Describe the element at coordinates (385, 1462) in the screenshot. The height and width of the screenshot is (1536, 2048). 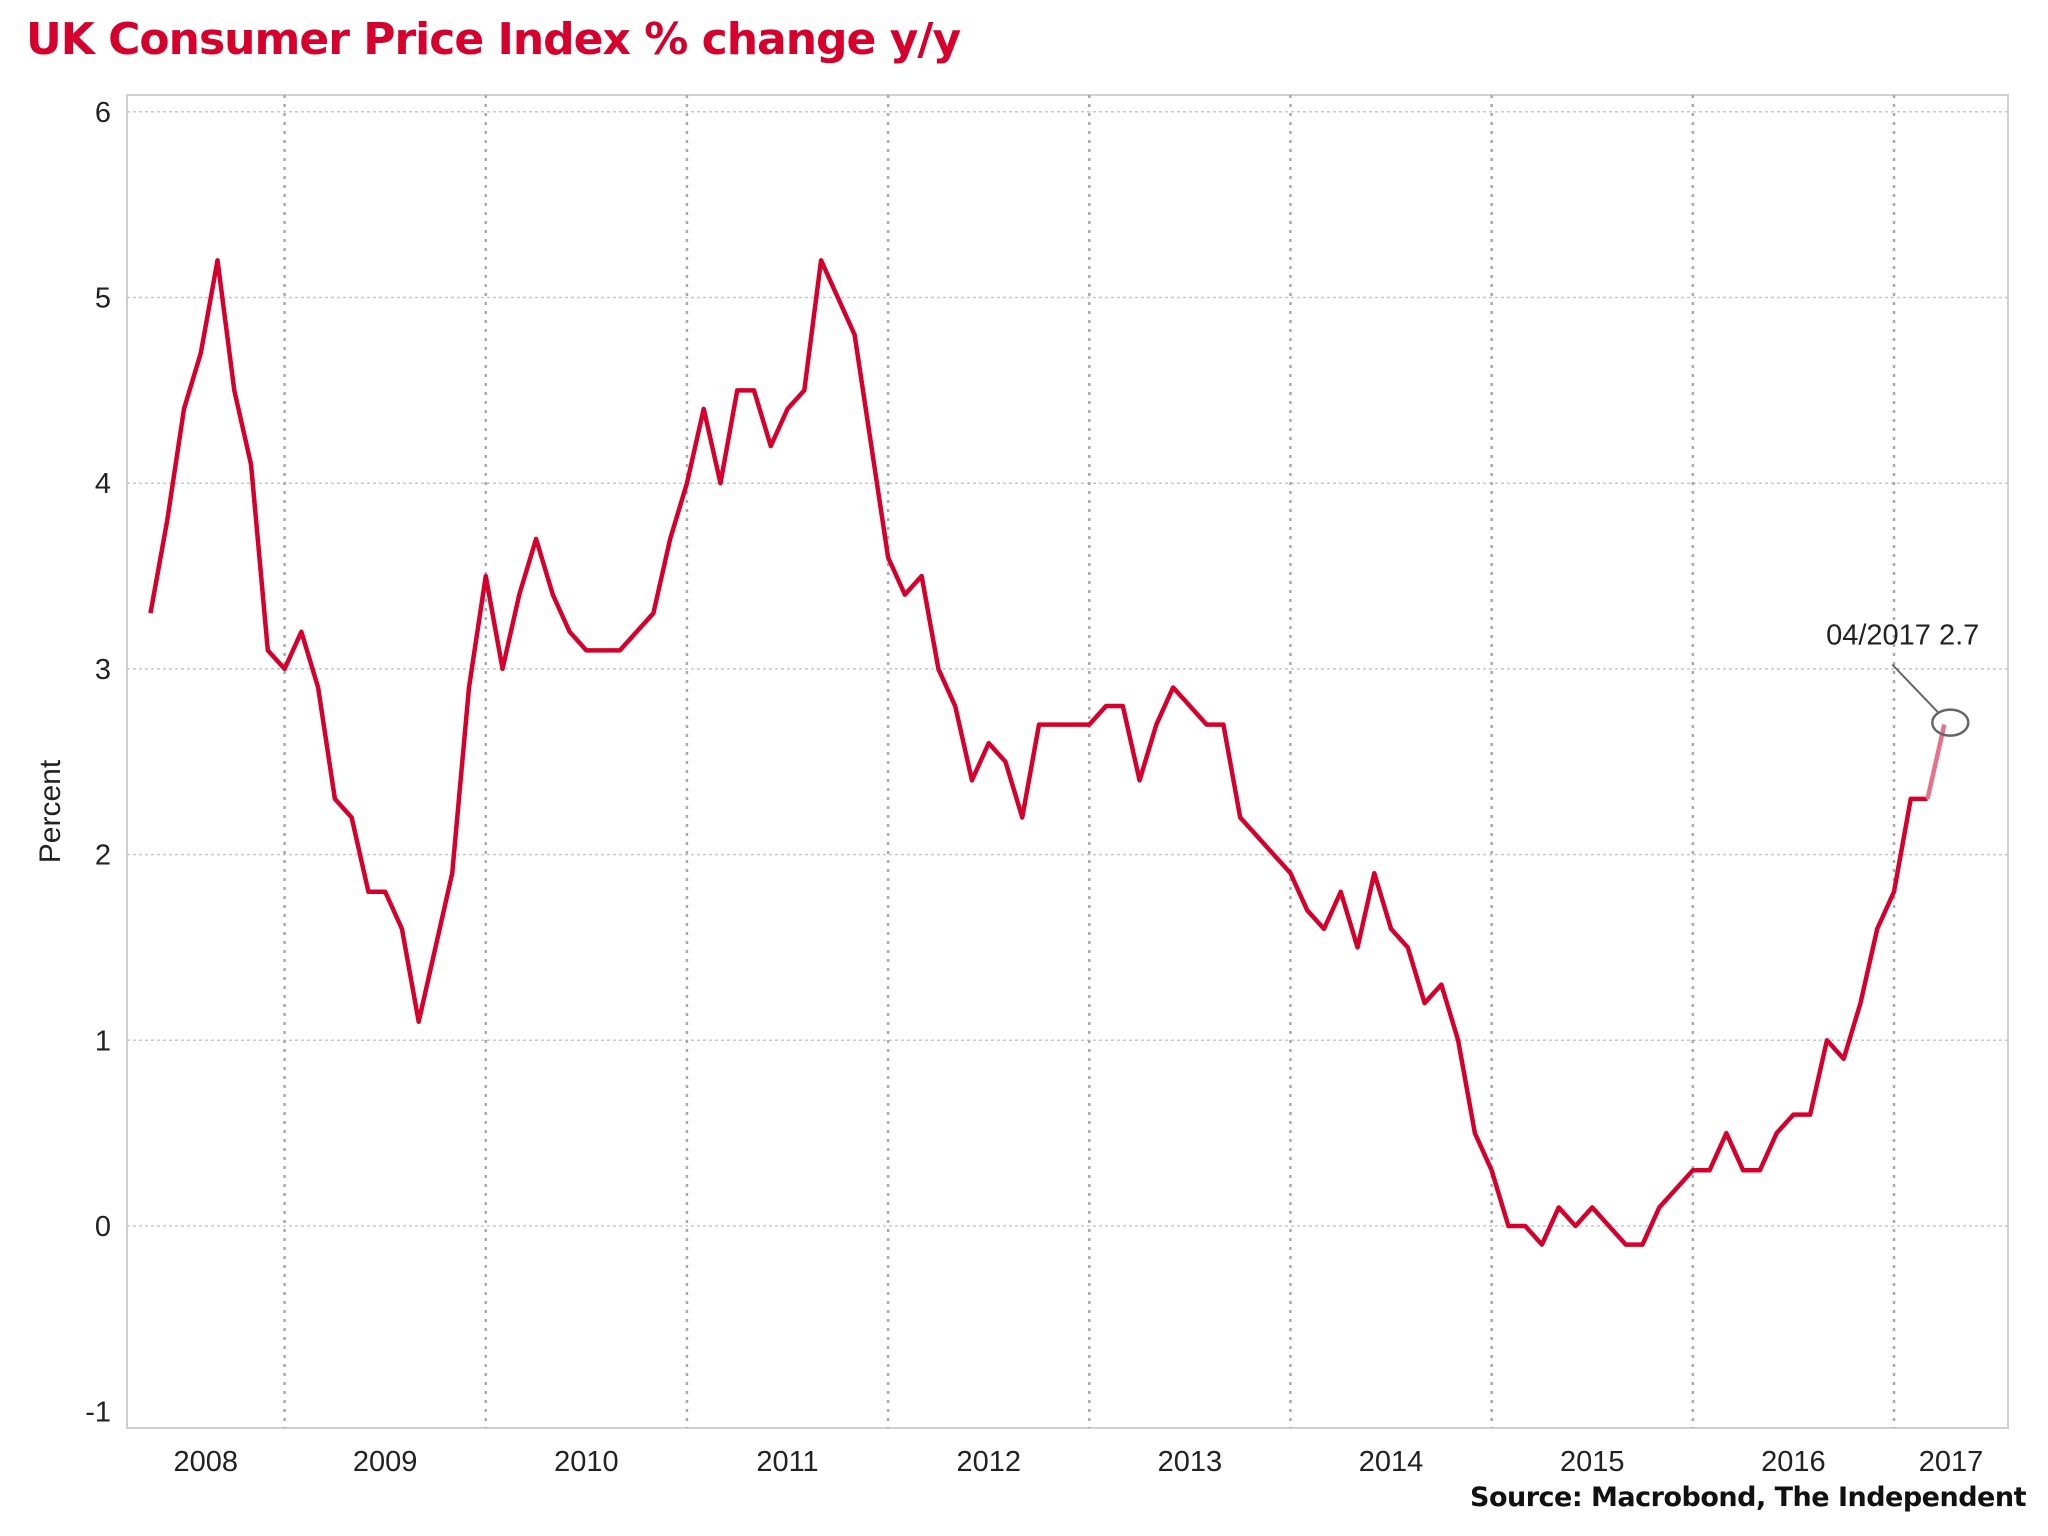
I see `x-tick-label: 2009` at that location.